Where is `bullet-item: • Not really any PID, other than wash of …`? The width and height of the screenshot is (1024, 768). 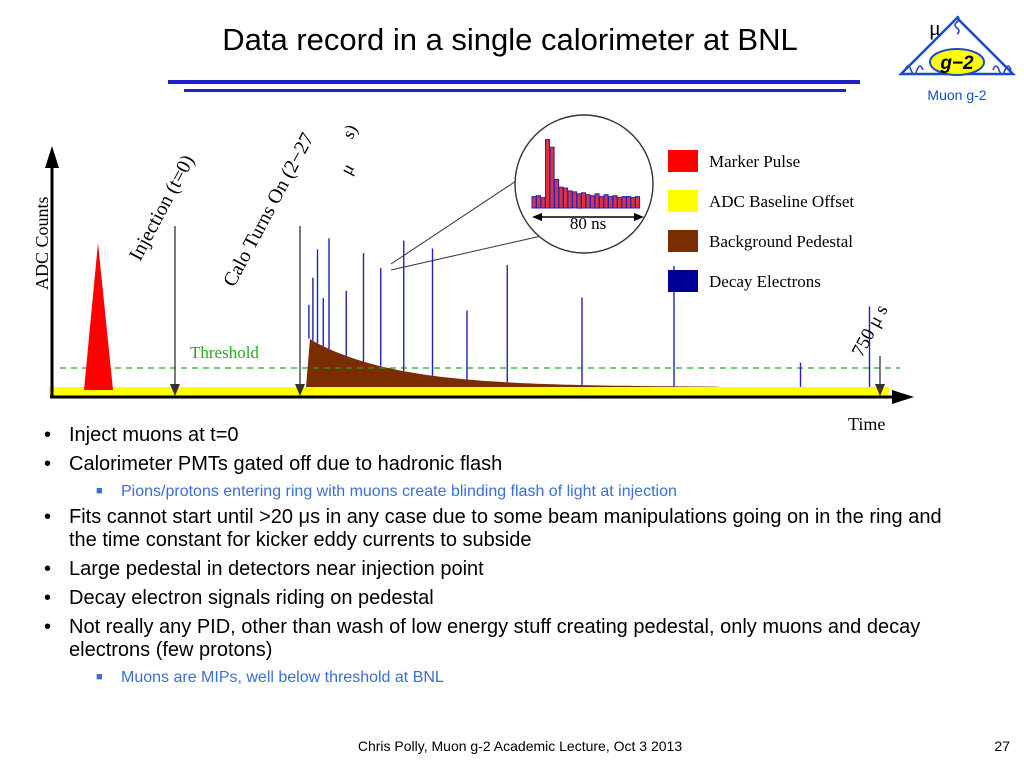 bullet-item: • Not really any PID, other than wash of … is located at coordinates (509, 639).